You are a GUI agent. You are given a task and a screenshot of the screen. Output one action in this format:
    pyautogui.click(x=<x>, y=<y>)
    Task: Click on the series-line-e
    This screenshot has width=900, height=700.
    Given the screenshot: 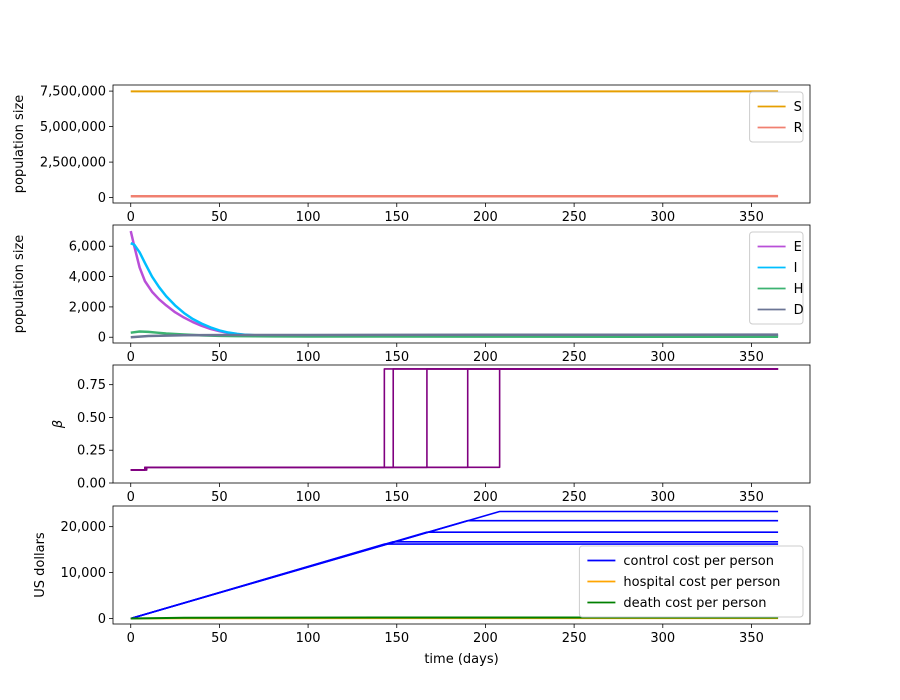 What is the action you would take?
    pyautogui.click(x=454, y=283)
    